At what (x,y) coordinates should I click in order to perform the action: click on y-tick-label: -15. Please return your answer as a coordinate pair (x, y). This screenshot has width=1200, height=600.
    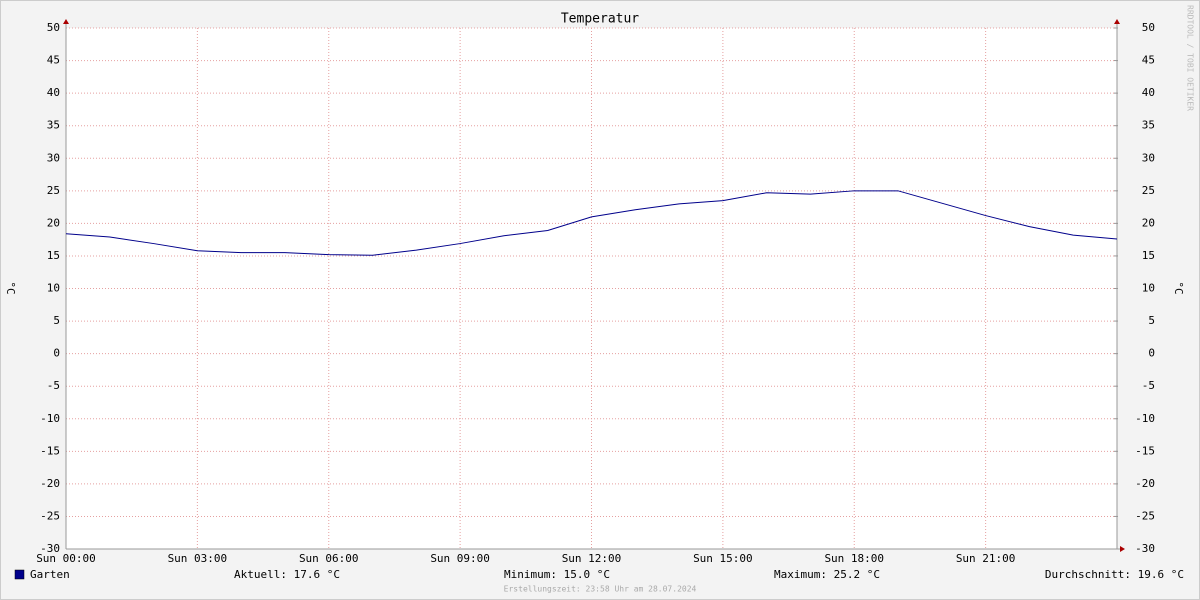
    Looking at the image, I should click on (50, 450).